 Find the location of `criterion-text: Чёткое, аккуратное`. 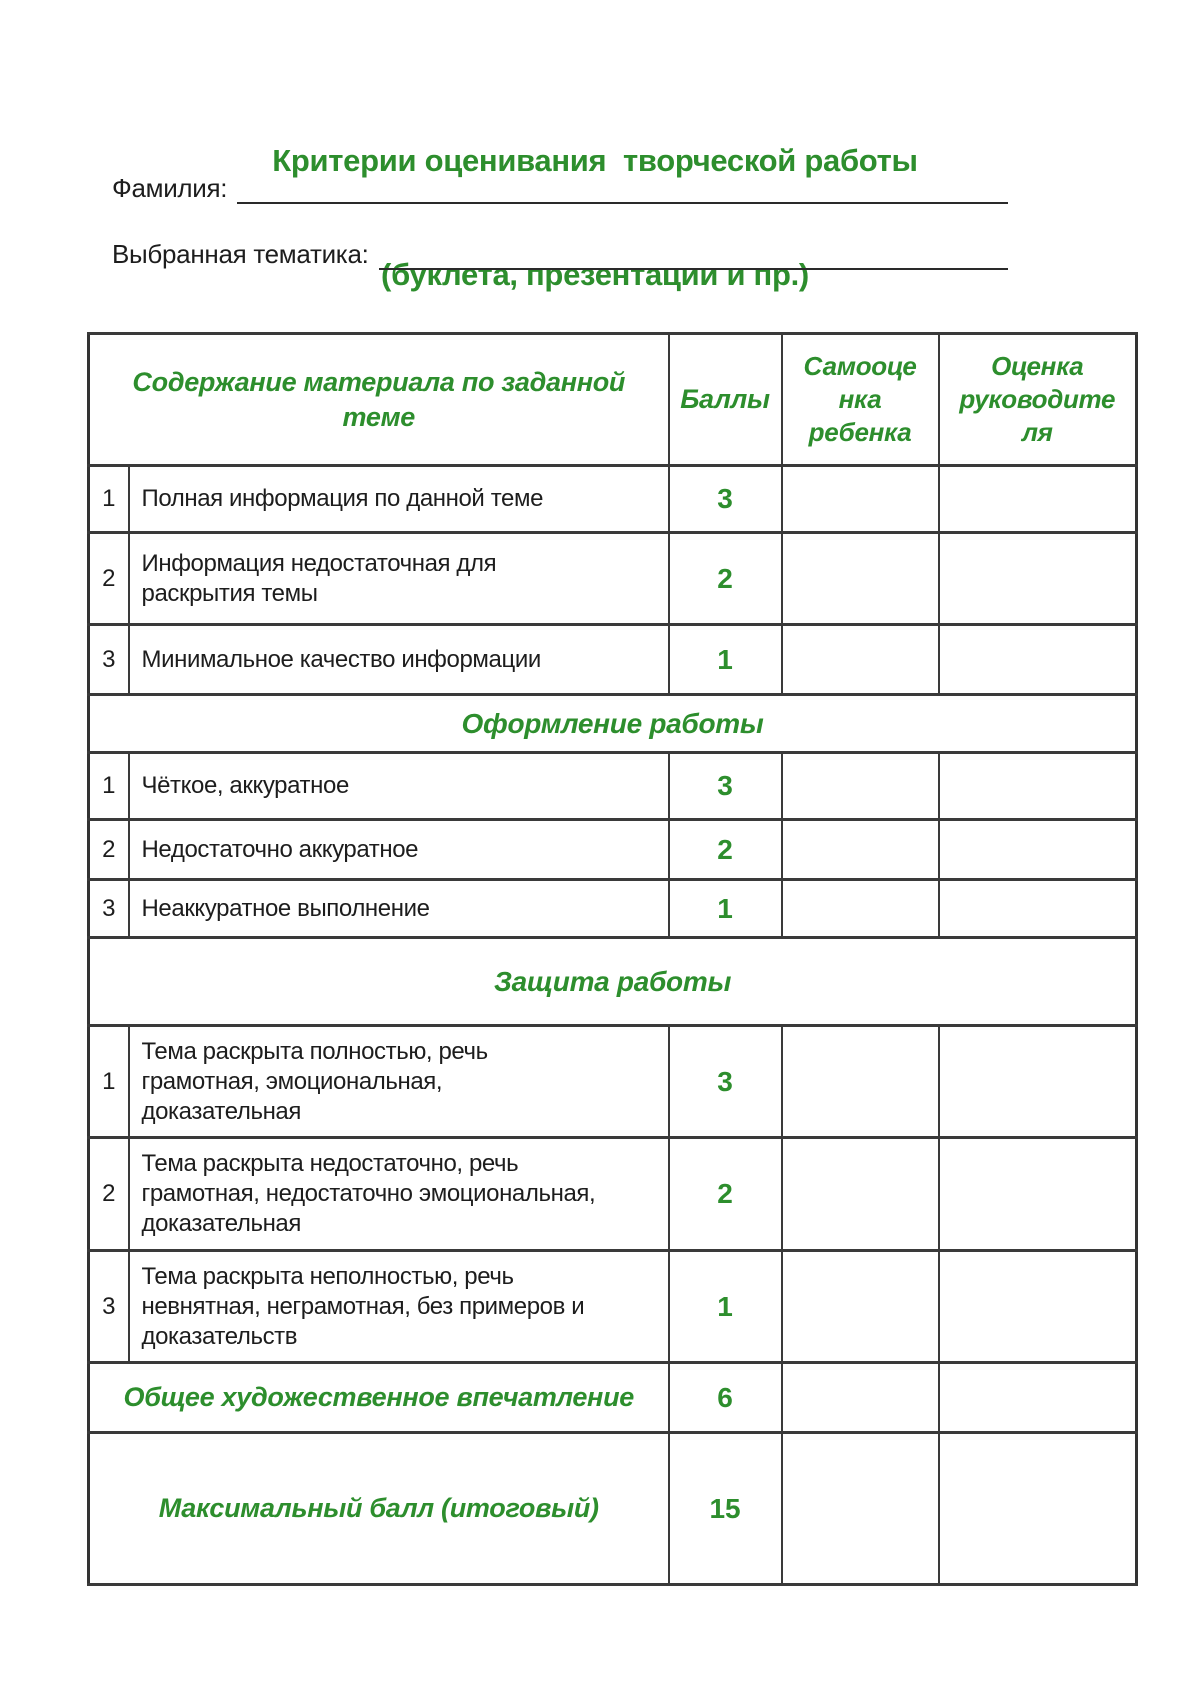

criterion-text: Чёткое, аккуратное is located at coordinates (398, 786).